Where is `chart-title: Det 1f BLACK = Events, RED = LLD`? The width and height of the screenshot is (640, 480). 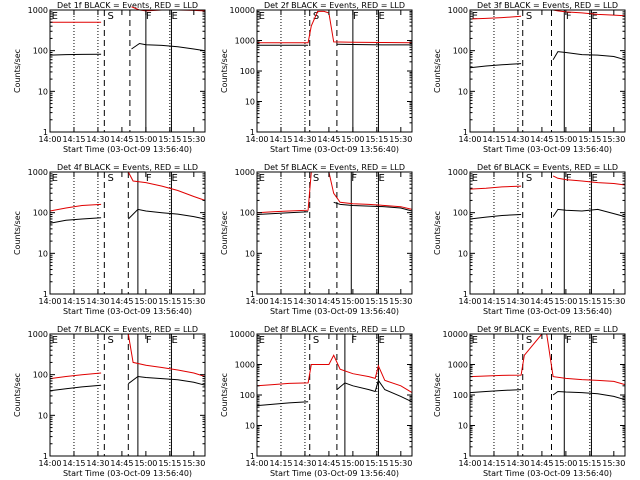
chart-title: Det 1f BLACK = Events, RED = LLD is located at coordinates (127, 5).